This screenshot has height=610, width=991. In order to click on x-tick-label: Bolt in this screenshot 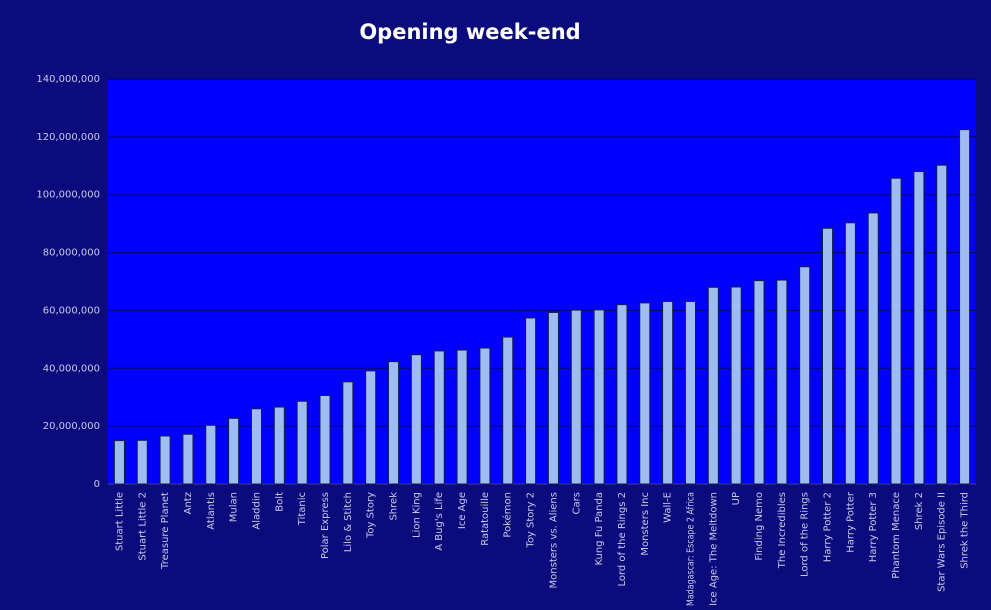, I will do `click(279, 502)`.